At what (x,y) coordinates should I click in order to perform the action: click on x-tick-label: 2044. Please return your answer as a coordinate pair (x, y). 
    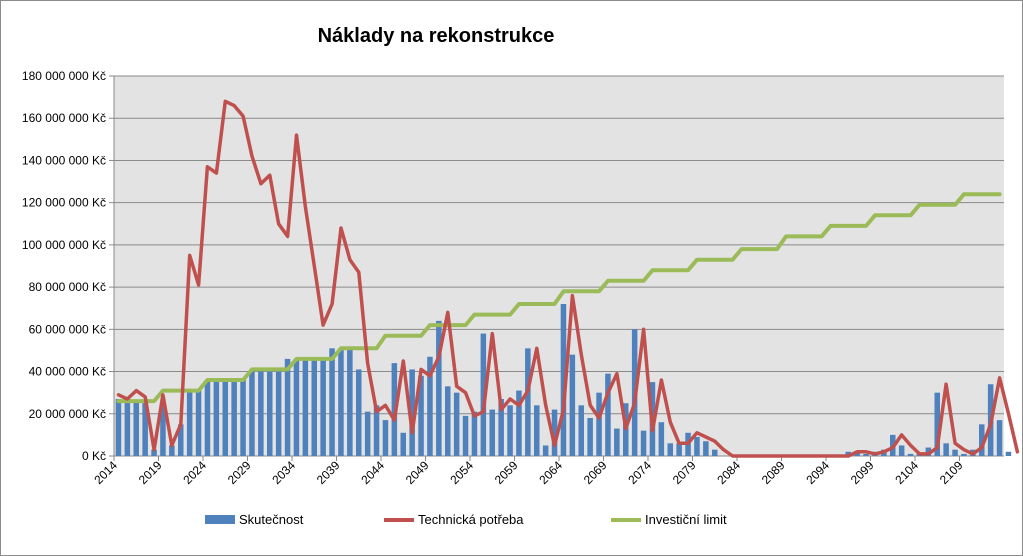
    Looking at the image, I should click on (372, 472).